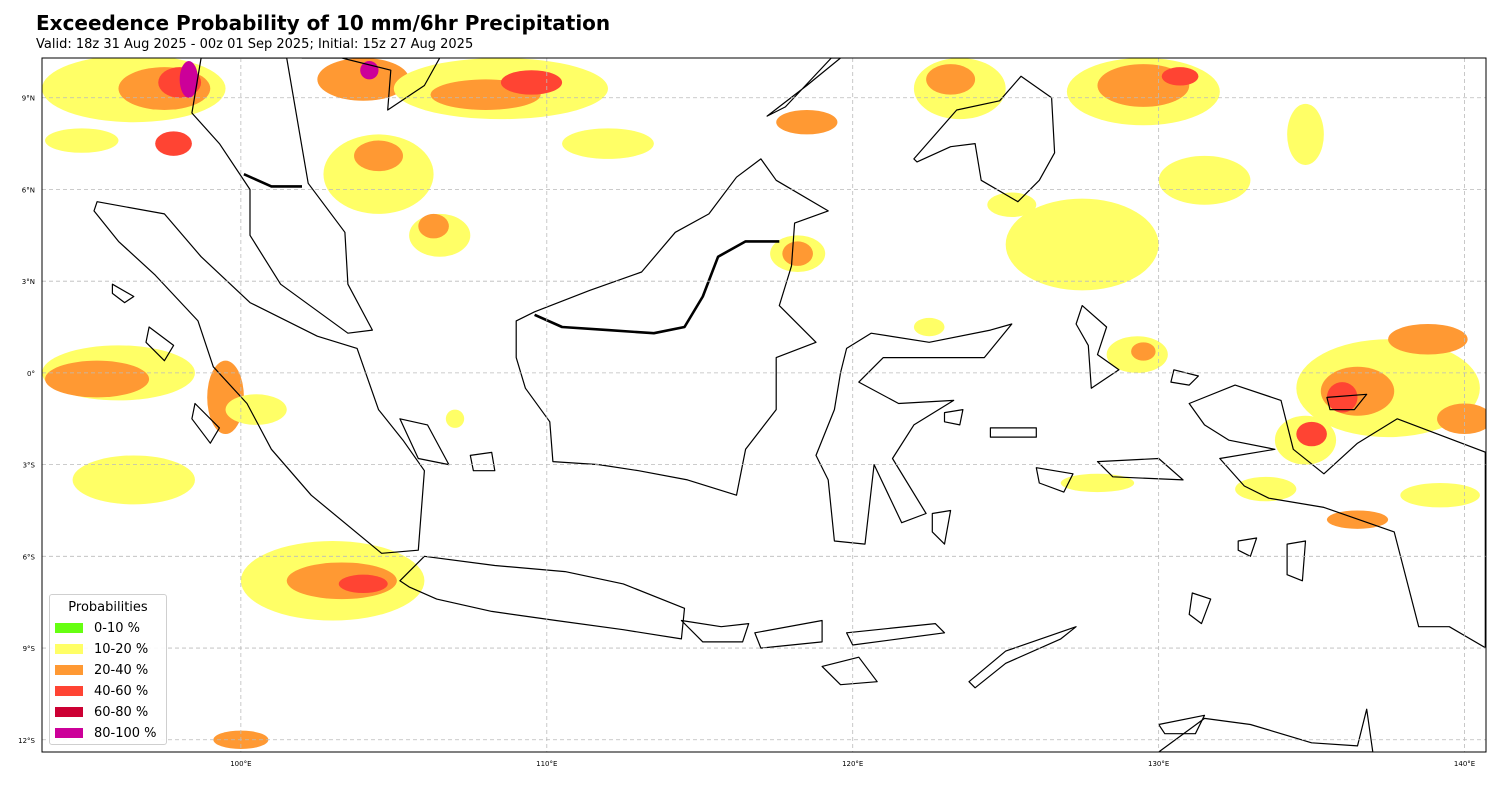 Image resolution: width=1500 pixels, height=800 pixels. What do you see at coordinates (240, 764) in the screenshot?
I see `lon-tick-label: 100°E` at bounding box center [240, 764].